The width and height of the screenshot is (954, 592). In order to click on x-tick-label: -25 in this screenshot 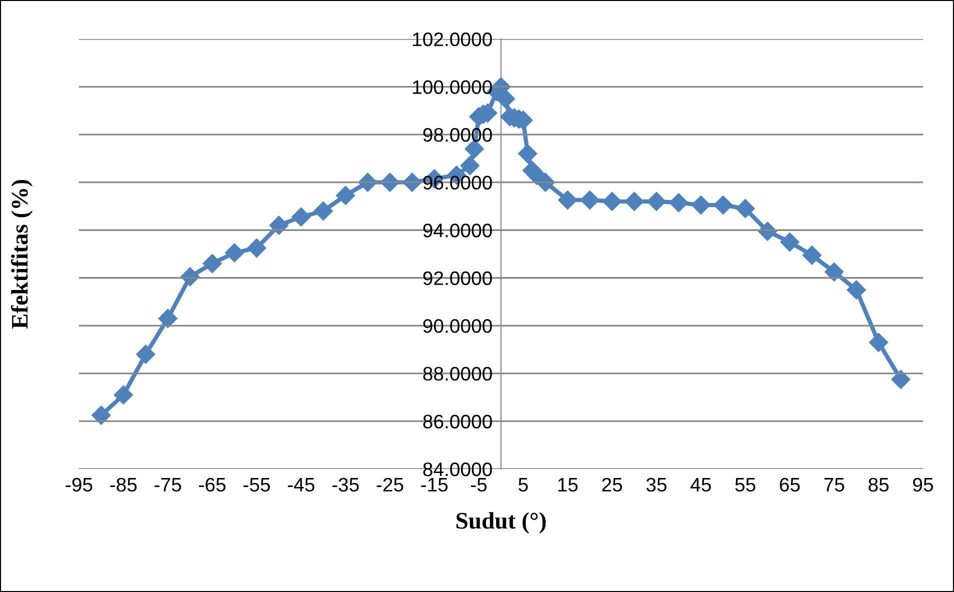, I will do `click(390, 485)`.